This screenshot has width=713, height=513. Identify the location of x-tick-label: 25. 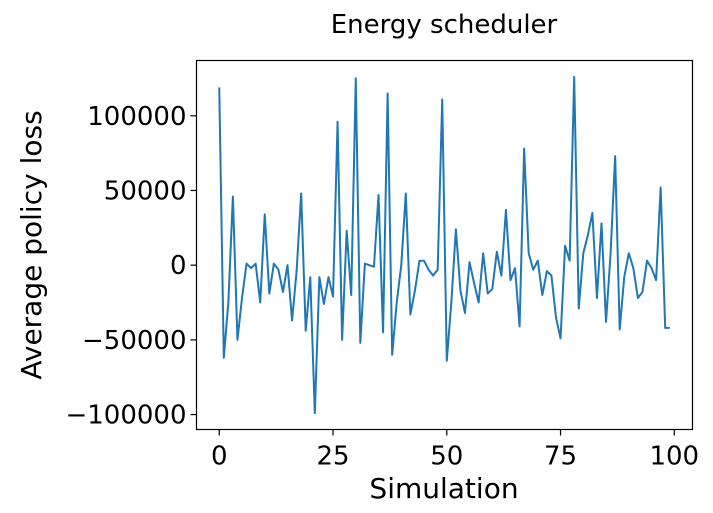
(332, 457).